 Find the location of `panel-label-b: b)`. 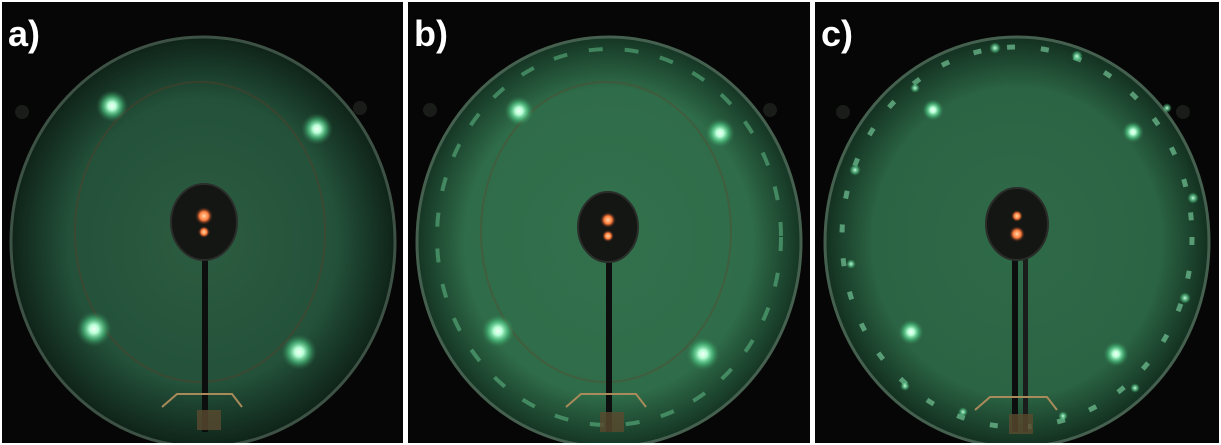

panel-label-b: b) is located at coordinates (431, 33).